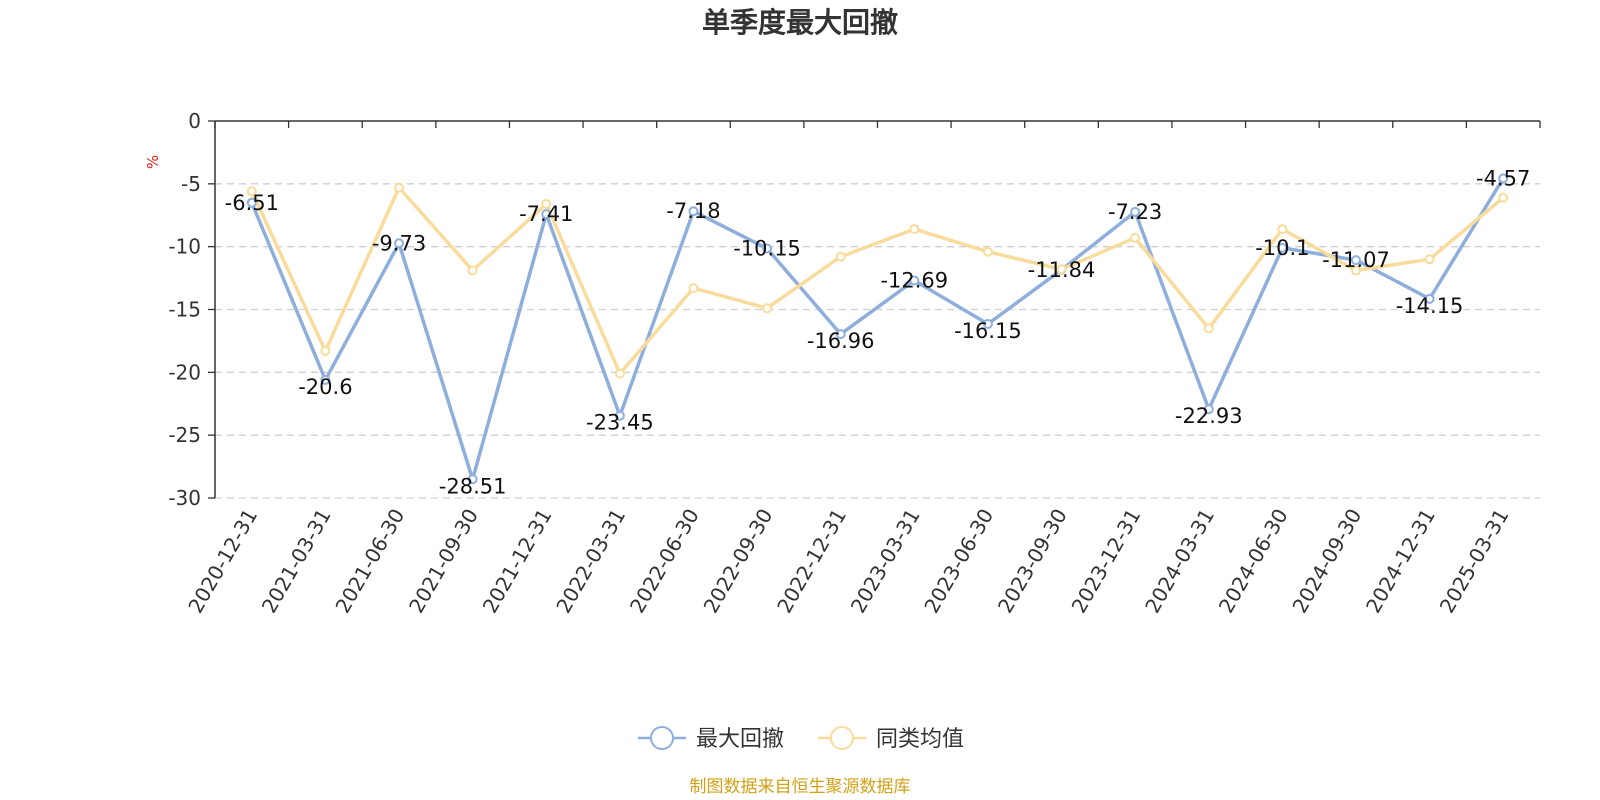 The image size is (1600, 800). What do you see at coordinates (1106, 561) in the screenshot?
I see `x-tick-label: 2023-12-31` at bounding box center [1106, 561].